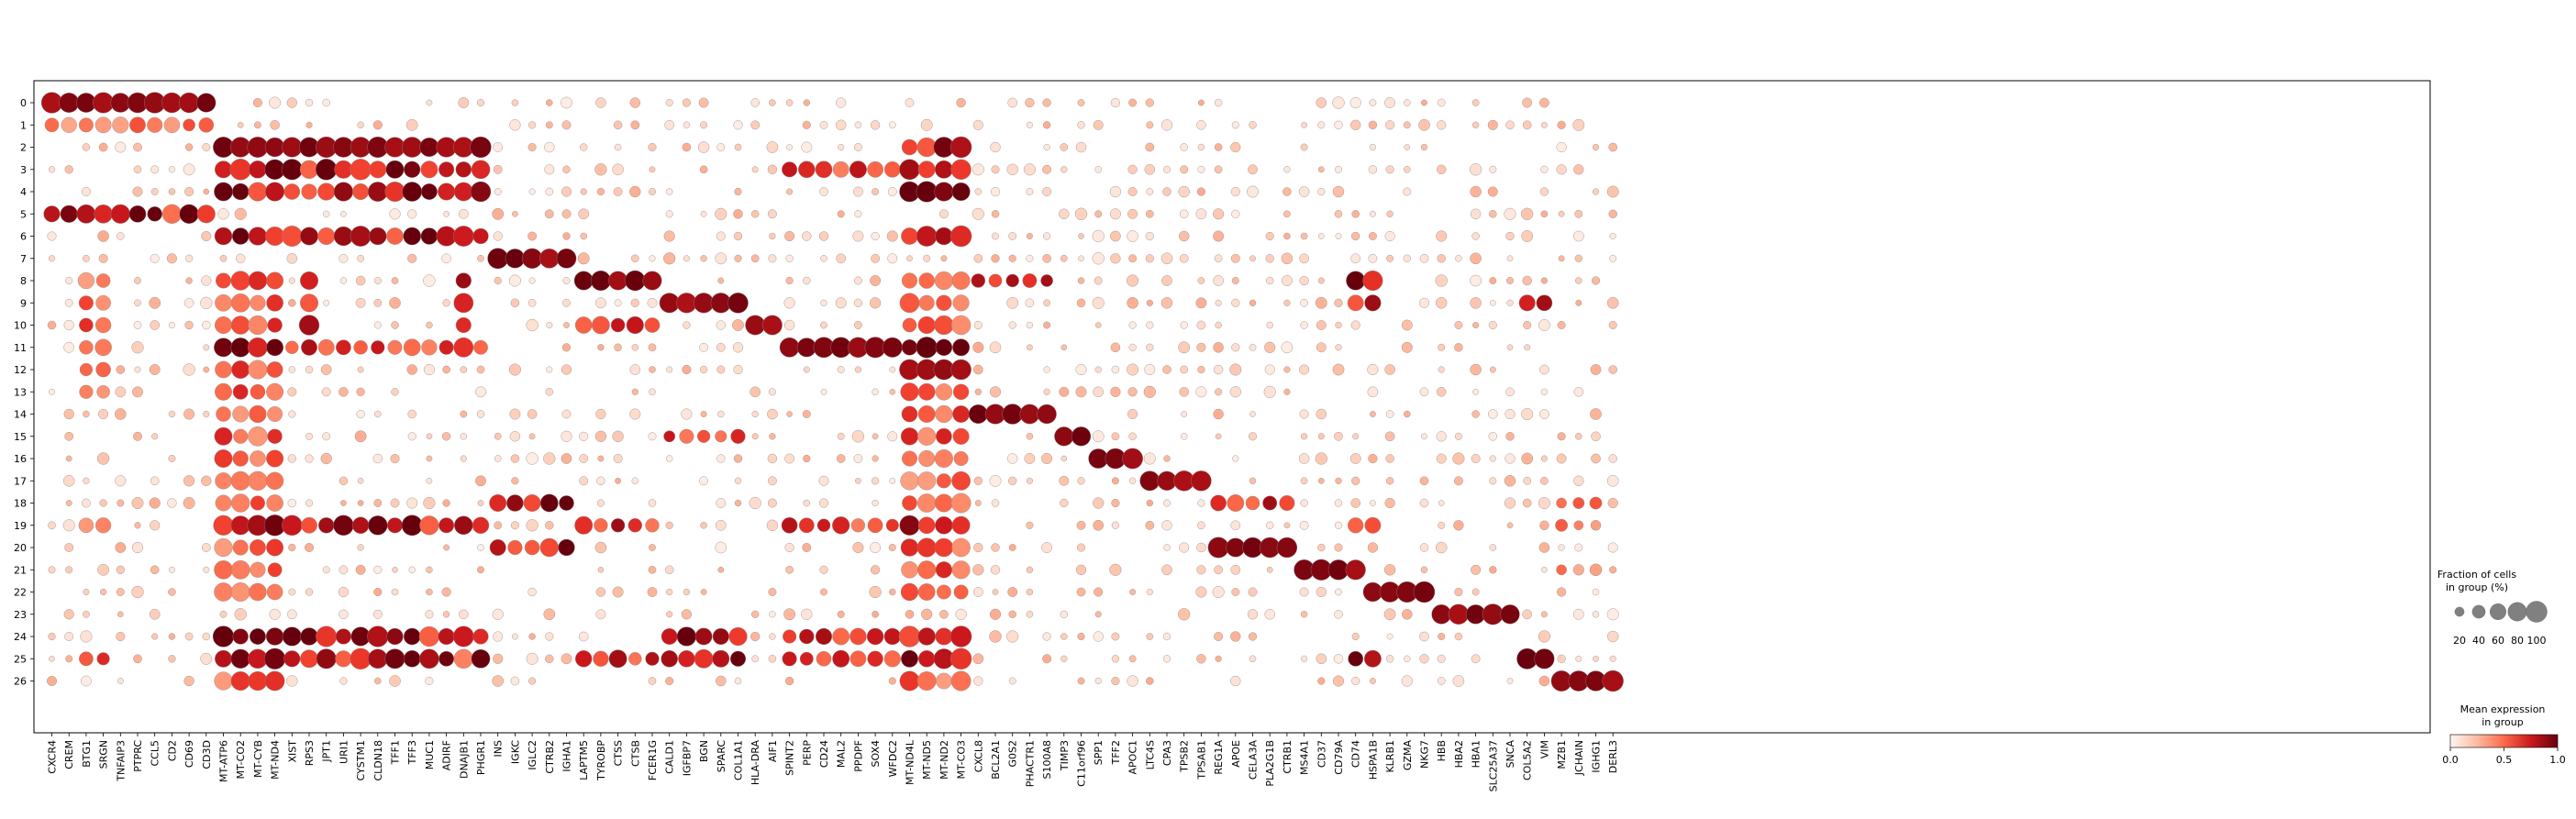 The height and width of the screenshot is (819, 2576). Describe the element at coordinates (619, 753) in the screenshot. I see `gene-label-CTSS: CTSS` at that location.